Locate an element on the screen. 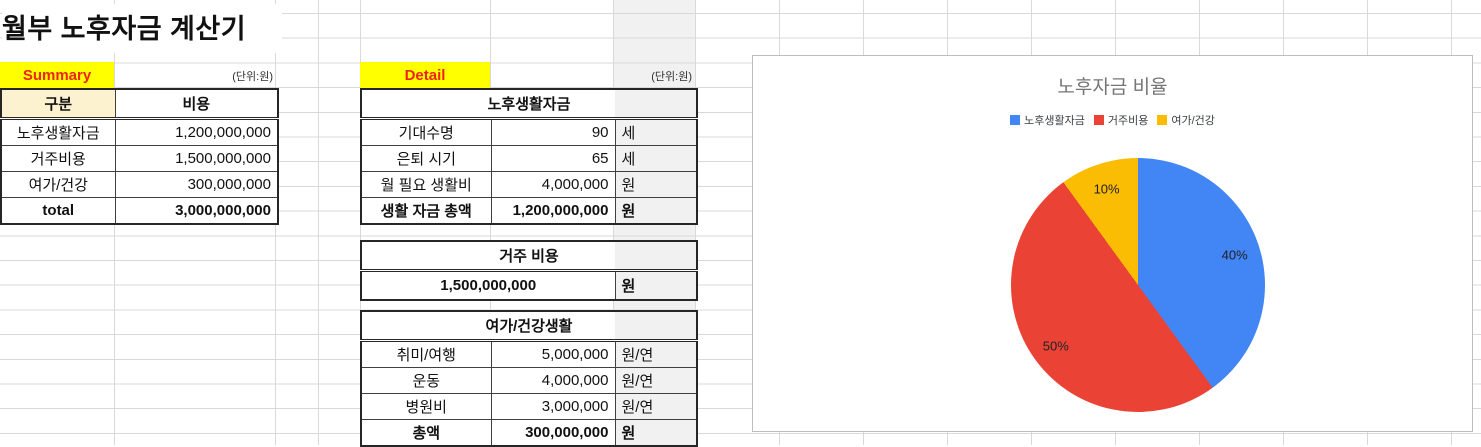  detail-housing-title: 거주 비용 is located at coordinates (529, 256).